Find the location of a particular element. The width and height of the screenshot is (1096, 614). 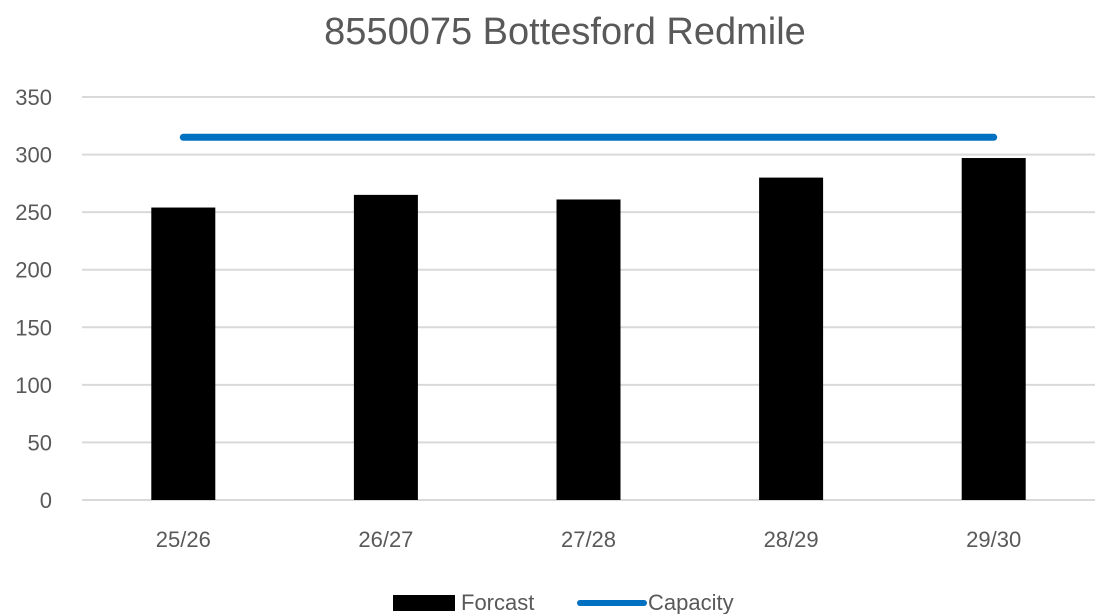

x-axis-ticks: 25/26 26/27 27/28 28/29 29/30 is located at coordinates (588, 539).